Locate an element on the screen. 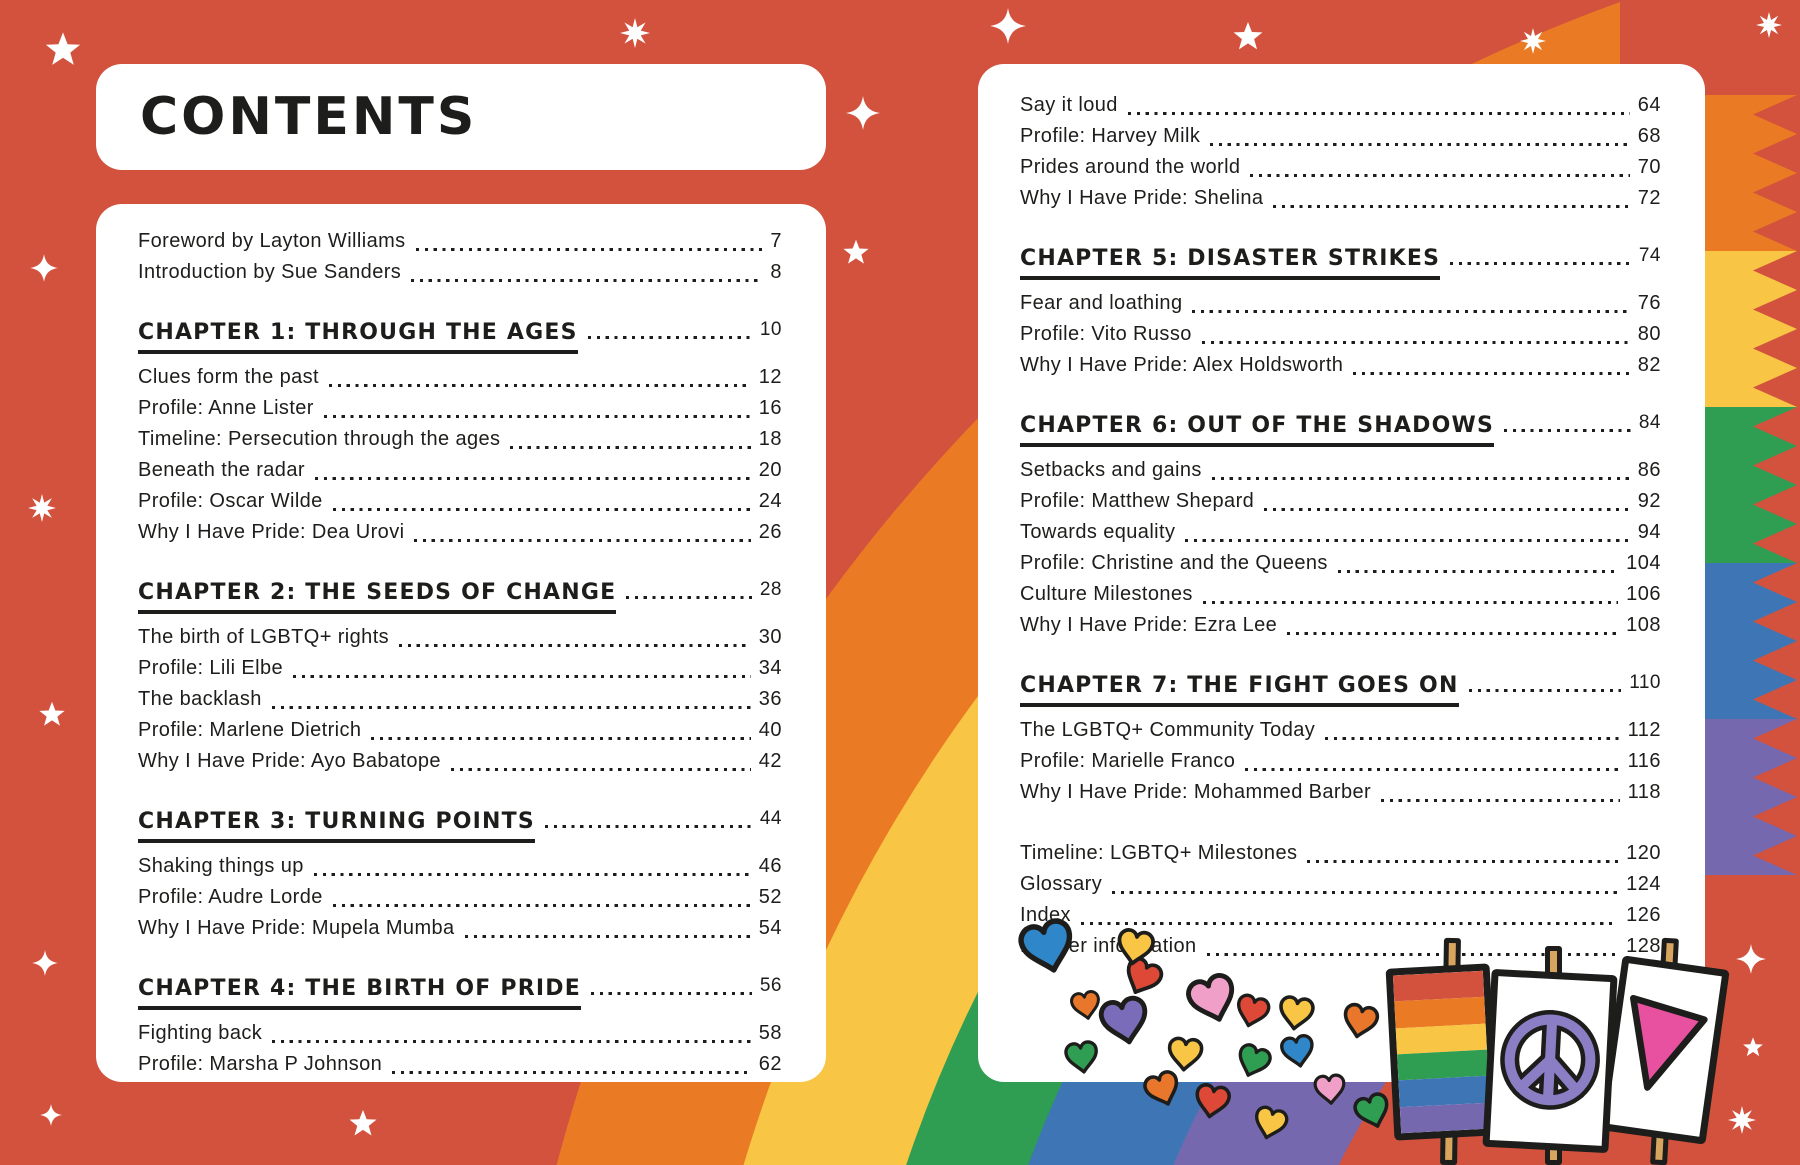 This screenshot has height=1165, width=1800. page-number: 116 is located at coordinates (1644, 761).